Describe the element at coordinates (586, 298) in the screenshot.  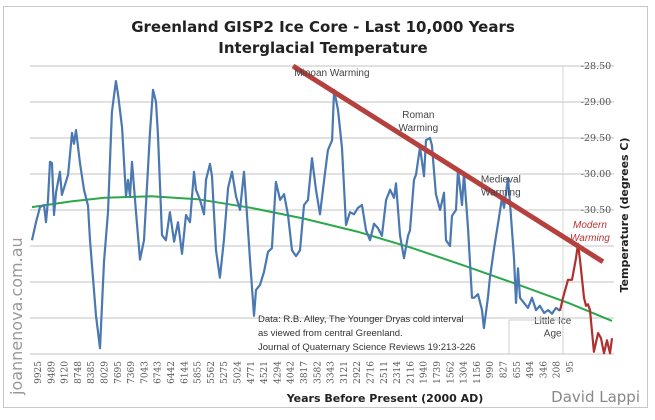
I see `series-line-modern` at that location.